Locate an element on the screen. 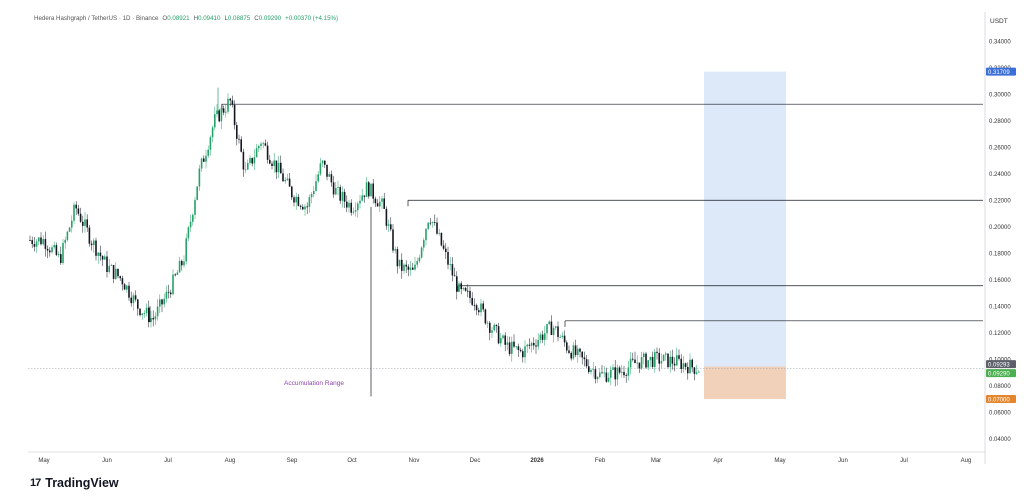 Image resolution: width=1024 pixels, height=501 pixels. y-tick-2: 0.30000 is located at coordinates (1000, 95).